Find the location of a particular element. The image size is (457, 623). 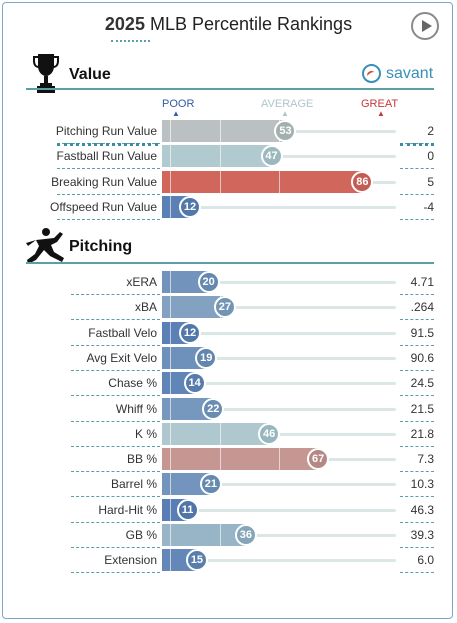

percentile-circle: 15 is located at coordinates (196, 560).